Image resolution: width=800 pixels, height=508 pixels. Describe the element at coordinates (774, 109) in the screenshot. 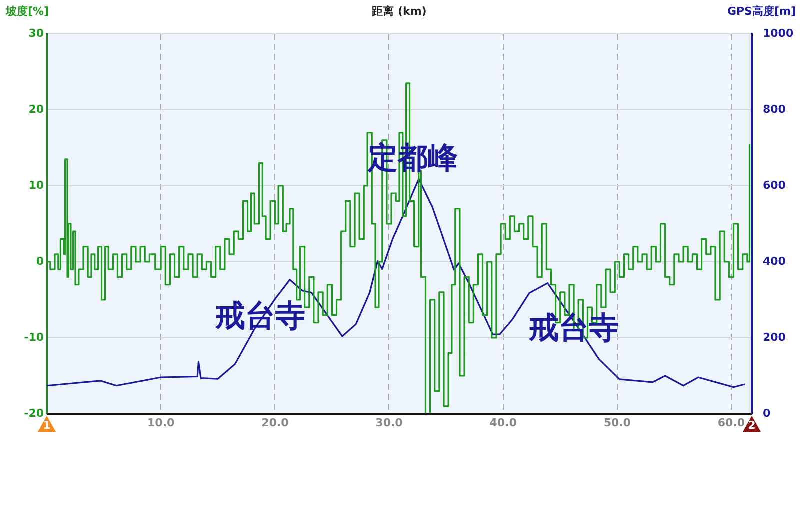

I see `y2-tick-label: 800` at that location.